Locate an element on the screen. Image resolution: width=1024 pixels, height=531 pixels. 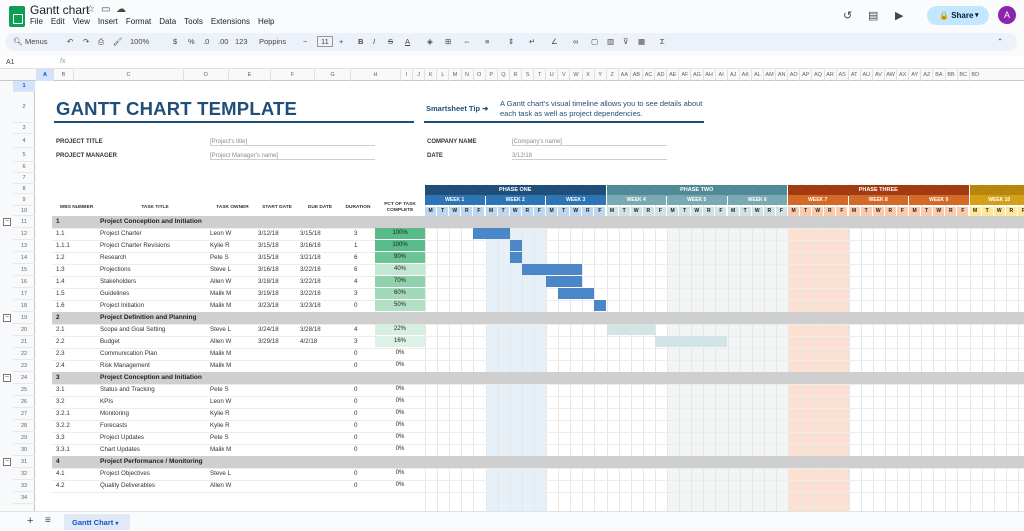
section-row: 1 Project Conception and Initiation is located at coordinates (538, 222).